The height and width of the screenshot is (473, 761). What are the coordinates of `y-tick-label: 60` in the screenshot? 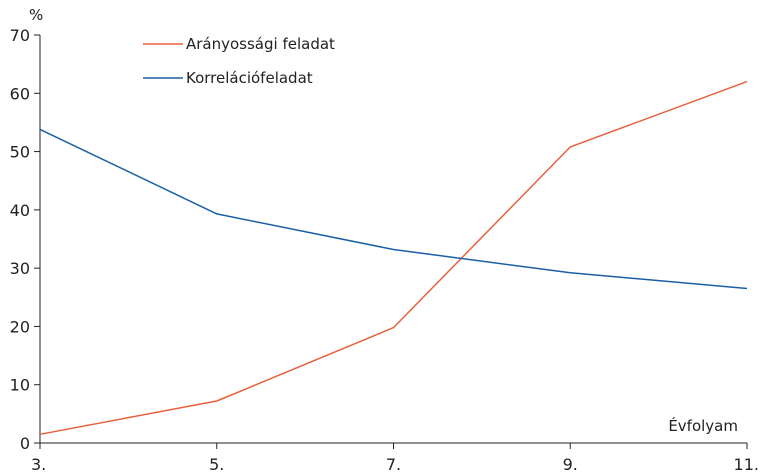 It's located at (20, 93).